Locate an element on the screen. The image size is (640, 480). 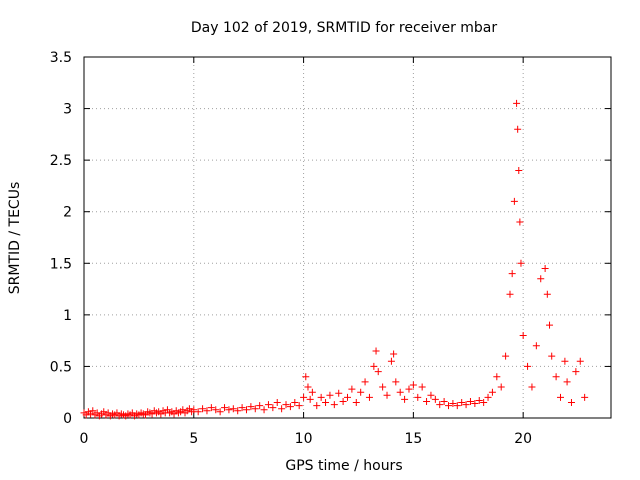
x-axis-title: GPS time / hours is located at coordinates (343, 466).